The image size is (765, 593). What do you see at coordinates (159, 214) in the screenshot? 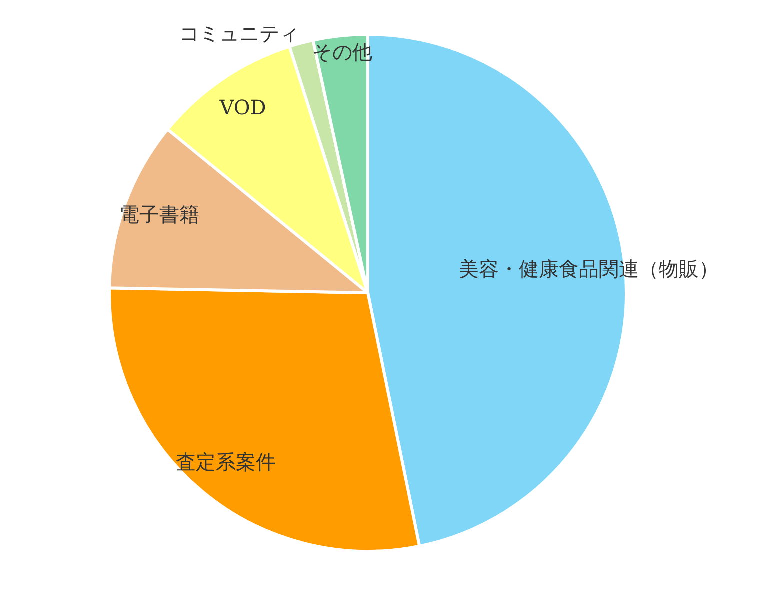
I see `slice-label: 電子書籍` at bounding box center [159, 214].